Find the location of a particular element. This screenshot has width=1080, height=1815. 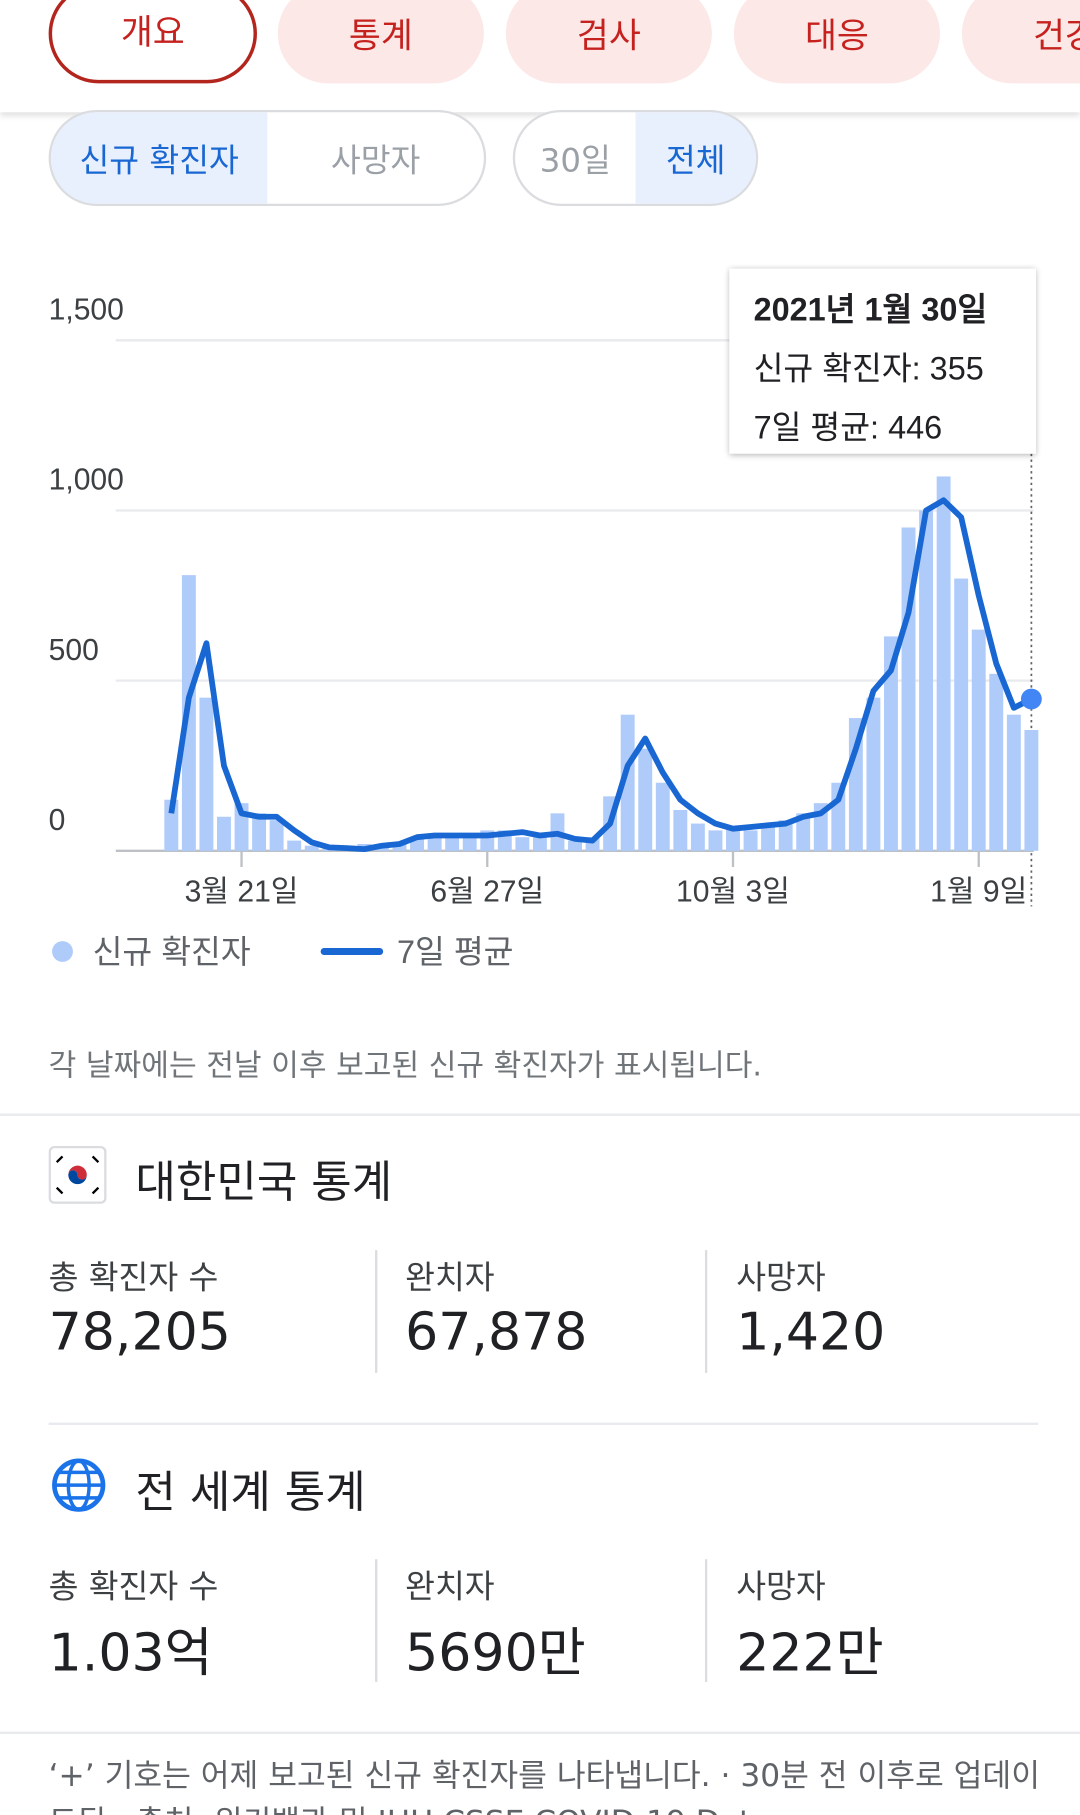

section-title: 대한민국 통계 is located at coordinates (264, 1182).